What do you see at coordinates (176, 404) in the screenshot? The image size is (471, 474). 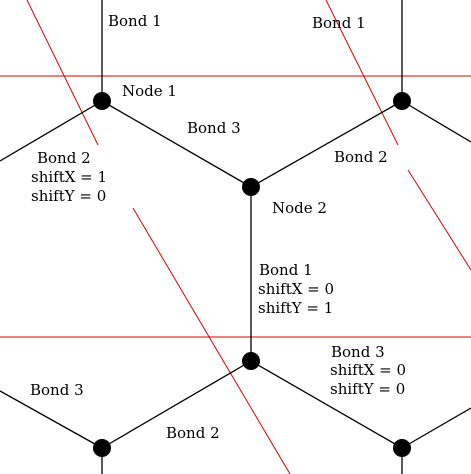 I see `bond-2-lower` at bounding box center [176, 404].